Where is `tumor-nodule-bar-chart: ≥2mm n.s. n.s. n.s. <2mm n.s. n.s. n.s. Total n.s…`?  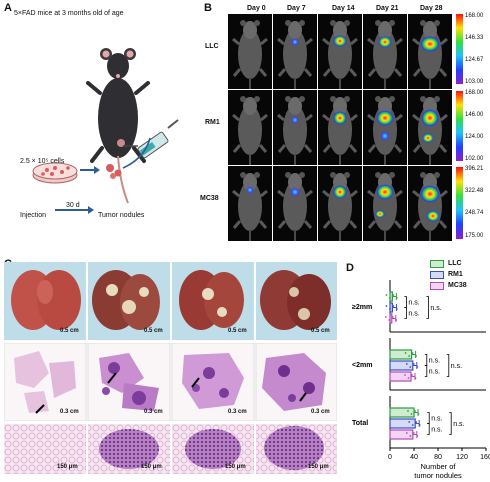
tumor-nodule-bar-chart: ≥2mm n.s. n.s. n.s. <2mm n.s. n.s. n.s. Total n.s… is located at coordinates (421, 380).